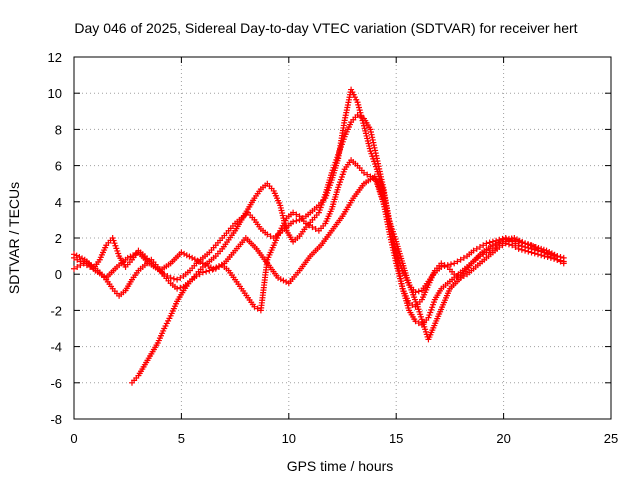  What do you see at coordinates (55, 57) in the screenshot?
I see `y-tick-label: 12` at bounding box center [55, 57].